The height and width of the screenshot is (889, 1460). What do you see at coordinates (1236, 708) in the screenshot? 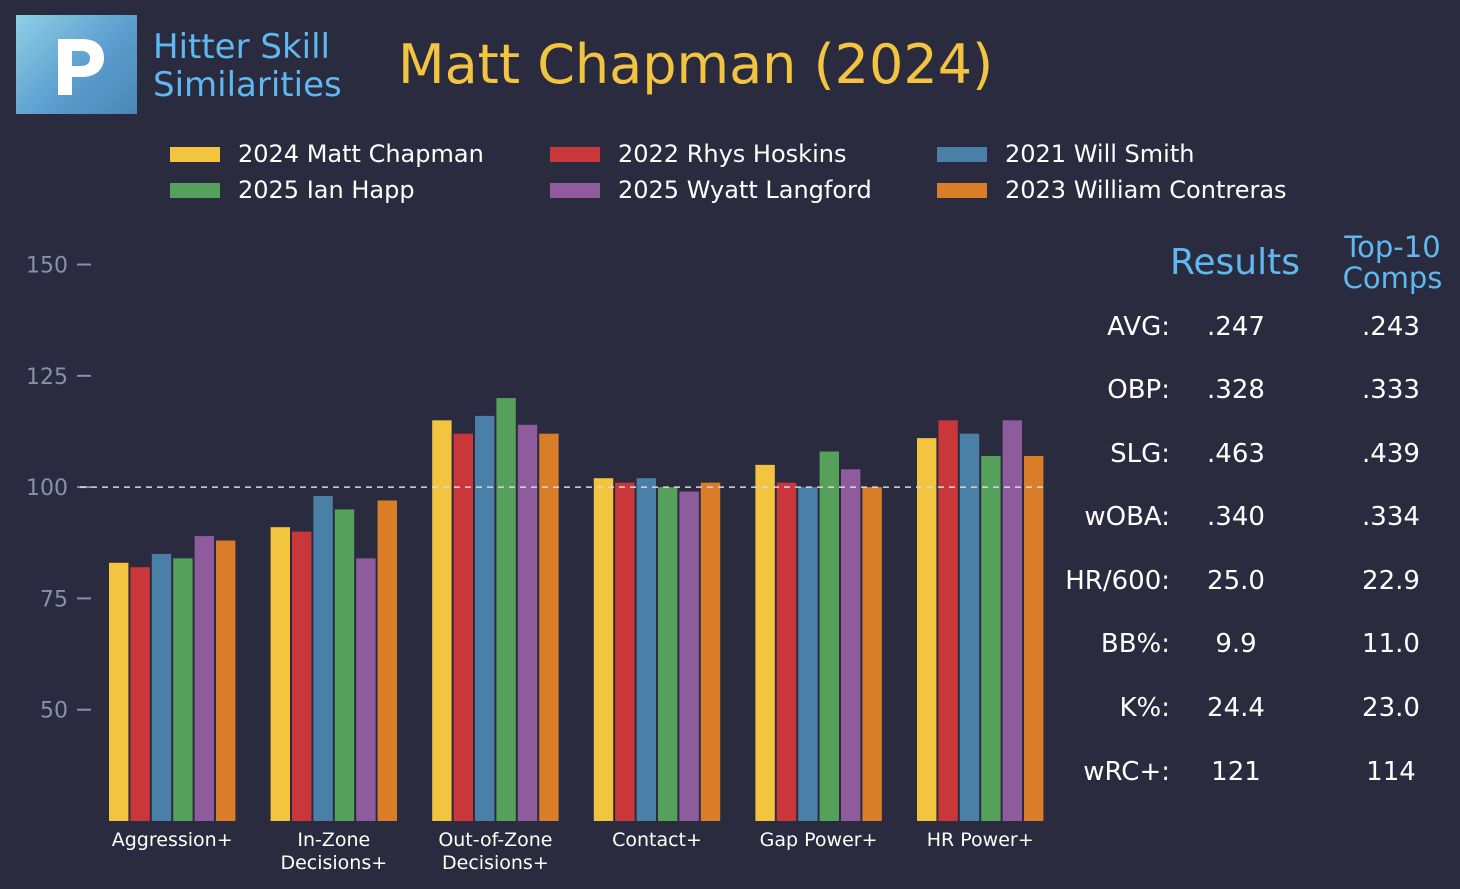
I see `stat-results-value: 24.4` at bounding box center [1236, 708].